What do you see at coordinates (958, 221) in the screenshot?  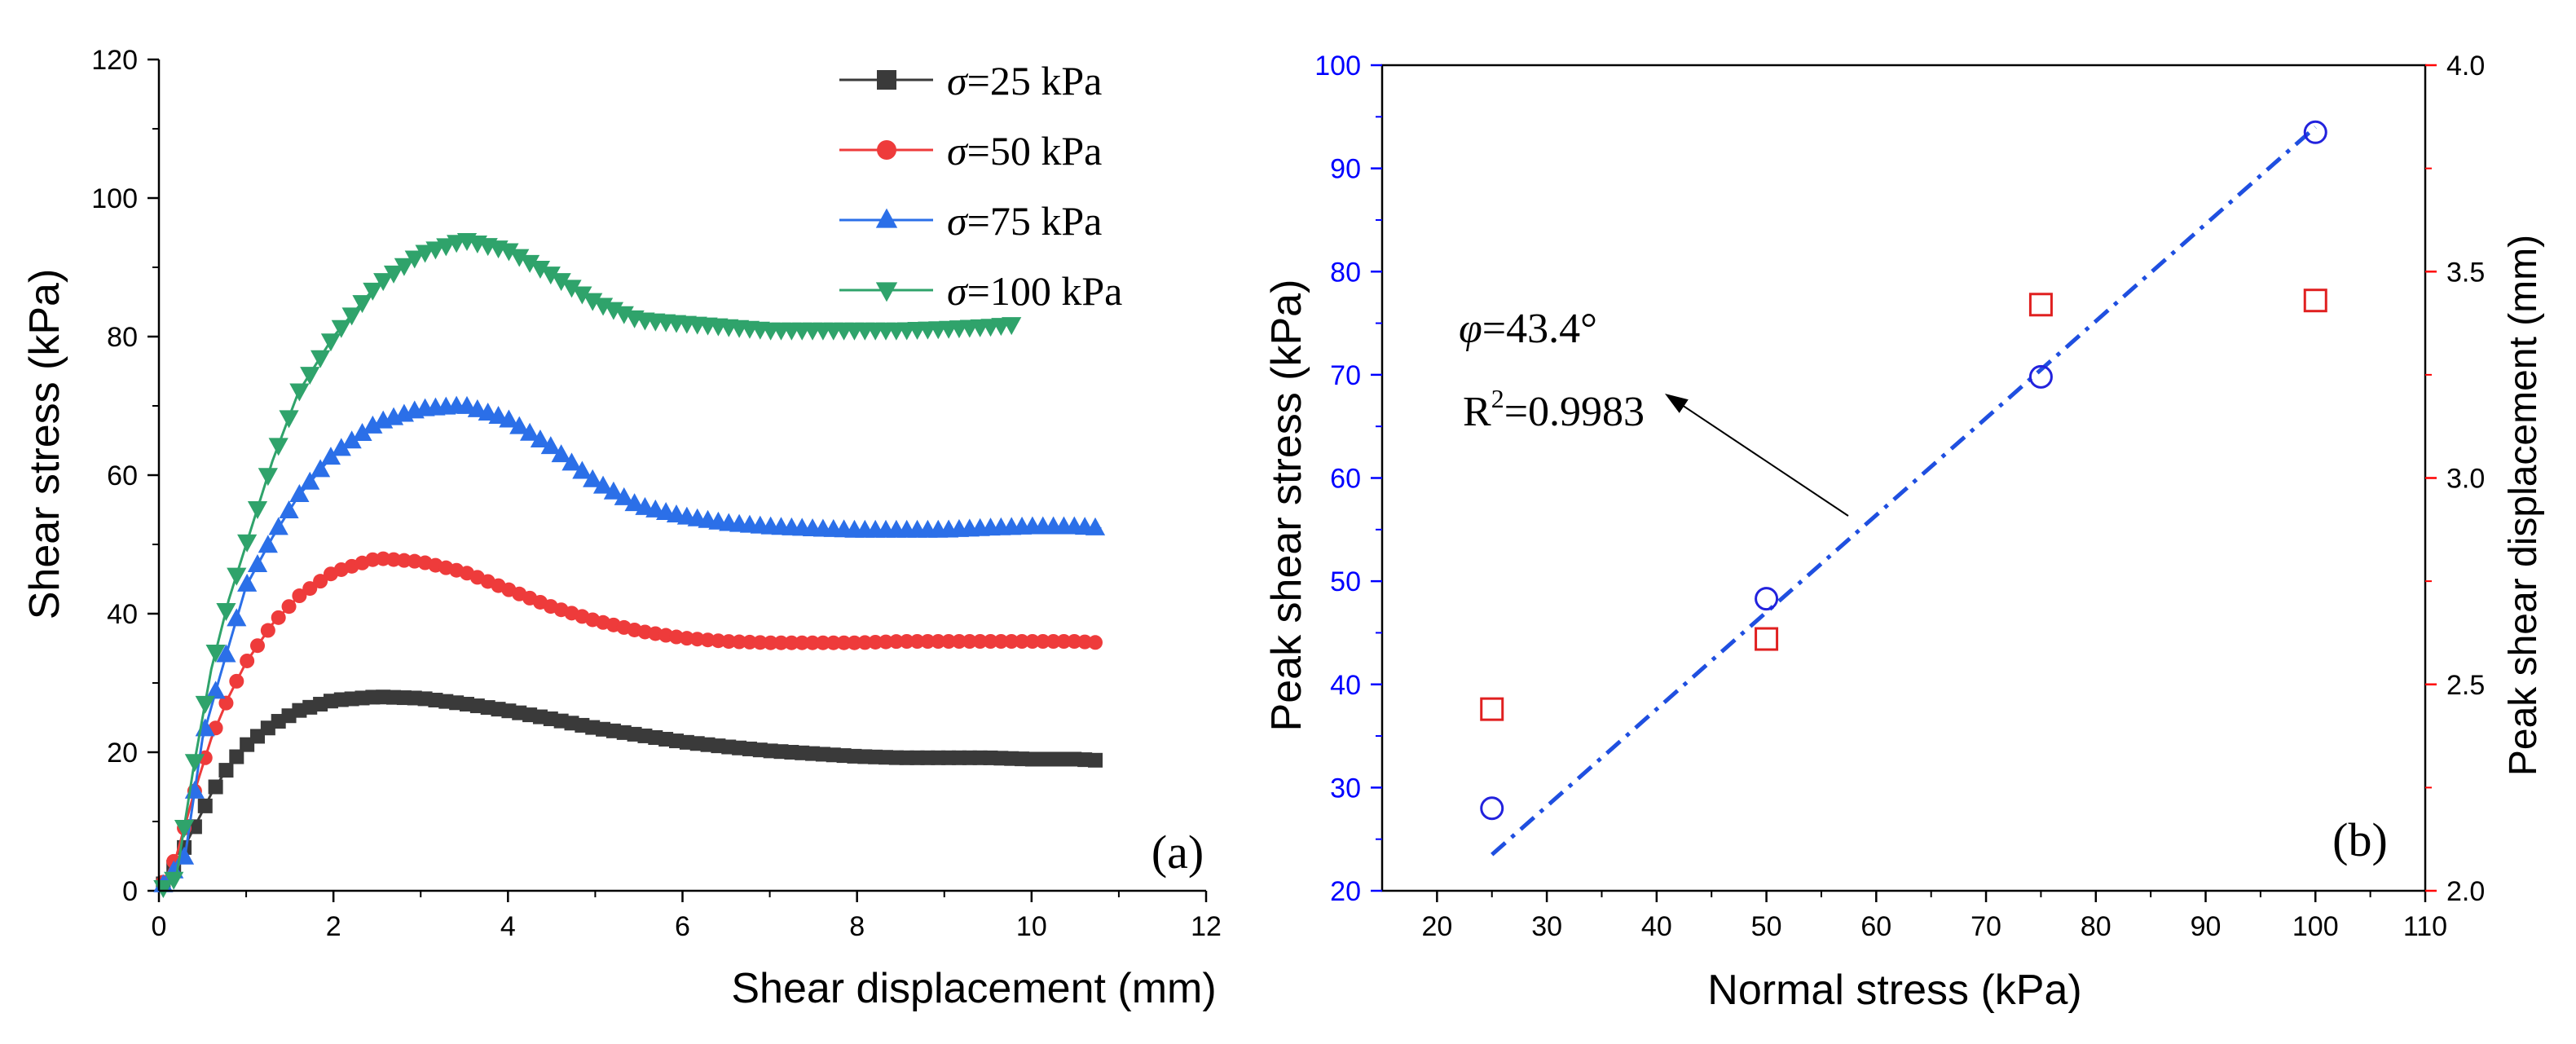 I see `a-legend-sigma: σ` at bounding box center [958, 221].